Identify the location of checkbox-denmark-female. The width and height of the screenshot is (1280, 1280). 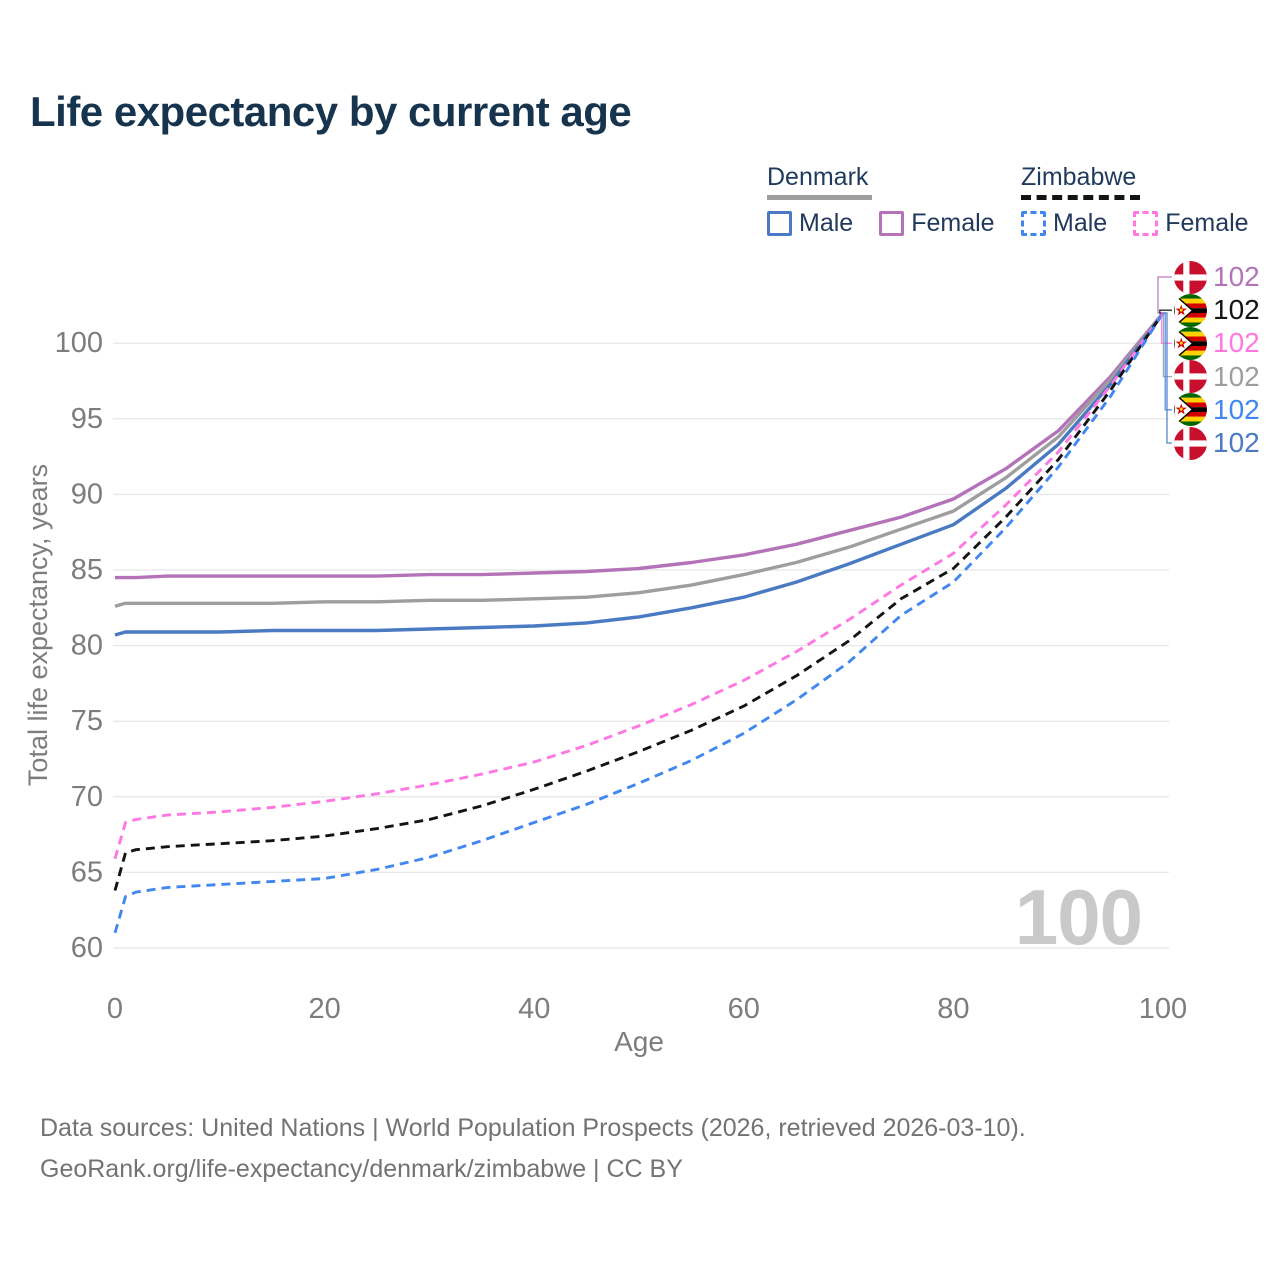
(892, 223).